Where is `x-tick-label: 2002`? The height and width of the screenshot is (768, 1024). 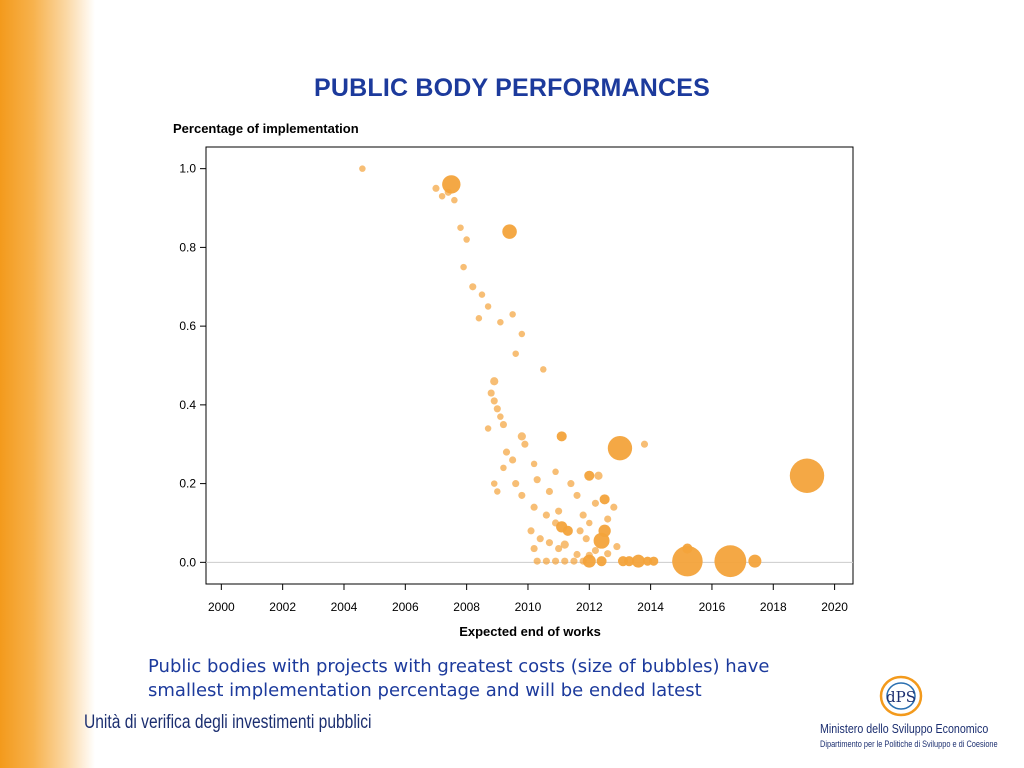 x-tick-label: 2002 is located at coordinates (282, 607).